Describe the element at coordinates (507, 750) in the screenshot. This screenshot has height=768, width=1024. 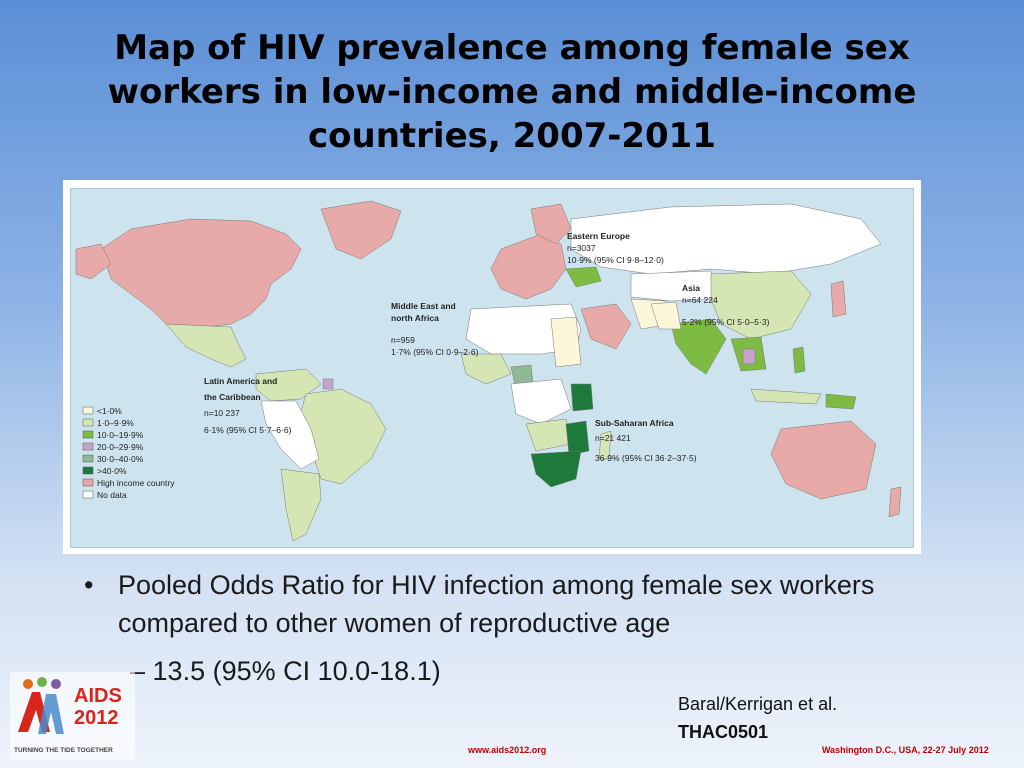
I see `footer-url: www.aids2012.org` at that location.